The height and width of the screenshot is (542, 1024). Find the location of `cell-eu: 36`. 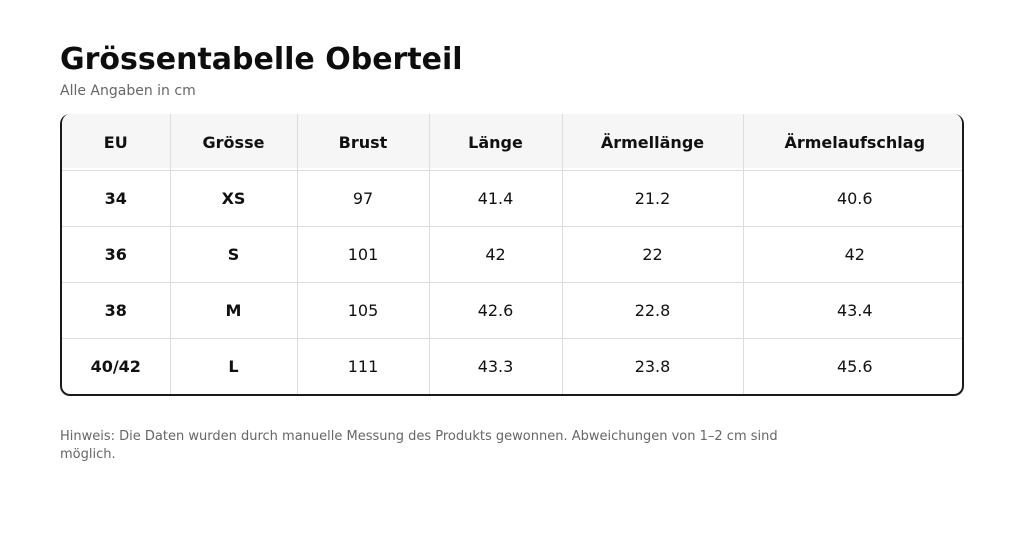

cell-eu: 36 is located at coordinates (116, 254).